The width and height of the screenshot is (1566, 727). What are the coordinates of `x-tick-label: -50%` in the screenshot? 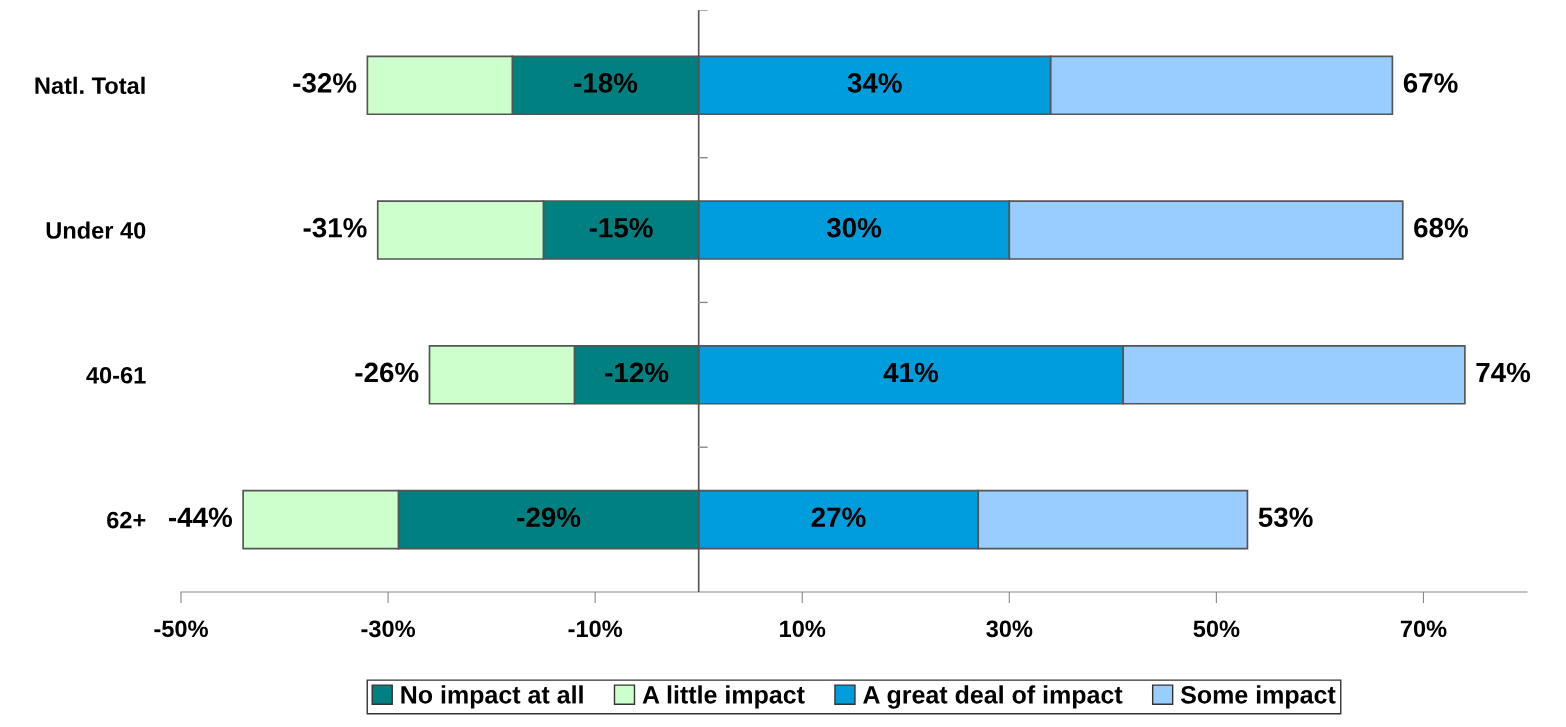 It's located at (181, 629).